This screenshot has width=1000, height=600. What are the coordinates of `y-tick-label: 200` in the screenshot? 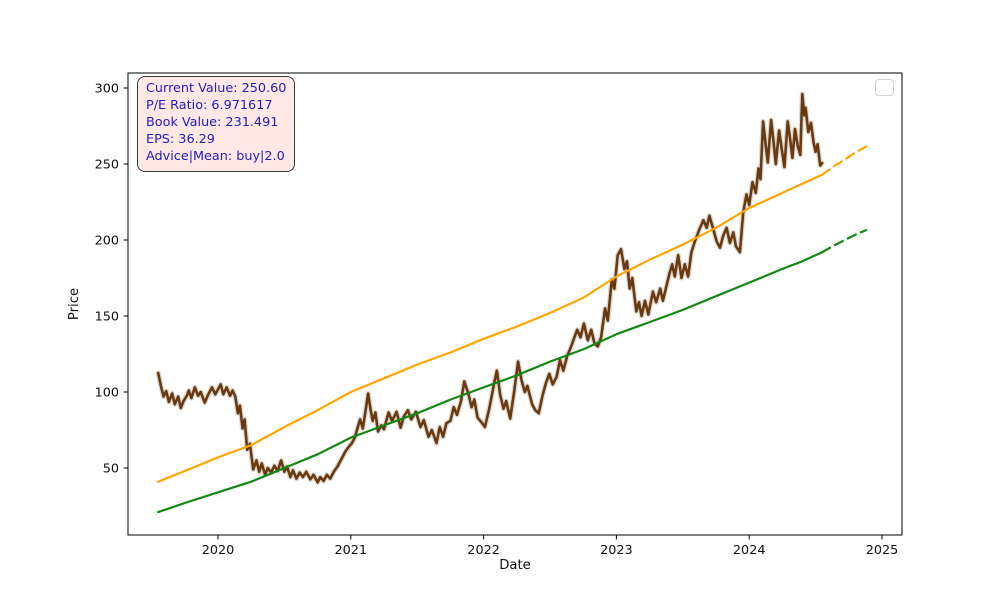 It's located at (107, 241).